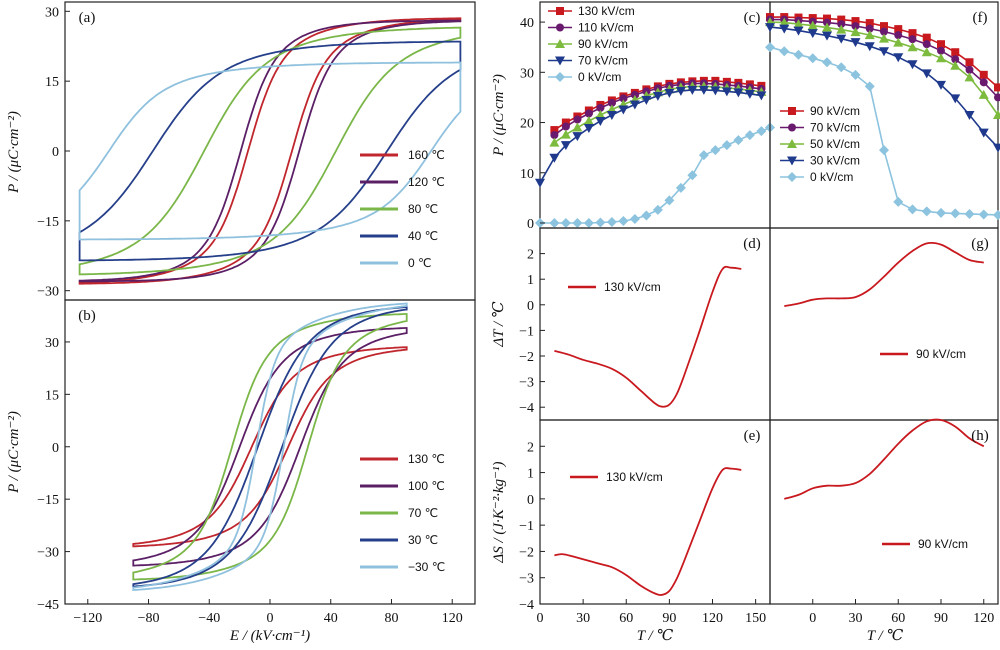 The height and width of the screenshot is (650, 1000). Describe the element at coordinates (812, 618) in the screenshot. I see `x-tick-label-h: 0` at that location.